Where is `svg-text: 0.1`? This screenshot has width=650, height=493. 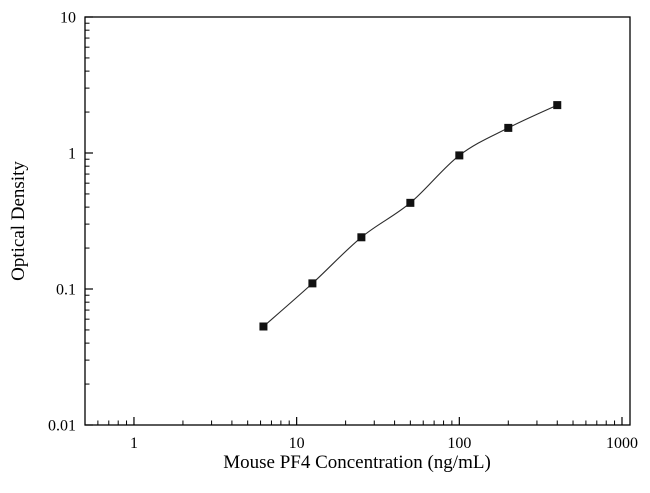 svg-text: 0.1 is located at coordinates (66, 290).